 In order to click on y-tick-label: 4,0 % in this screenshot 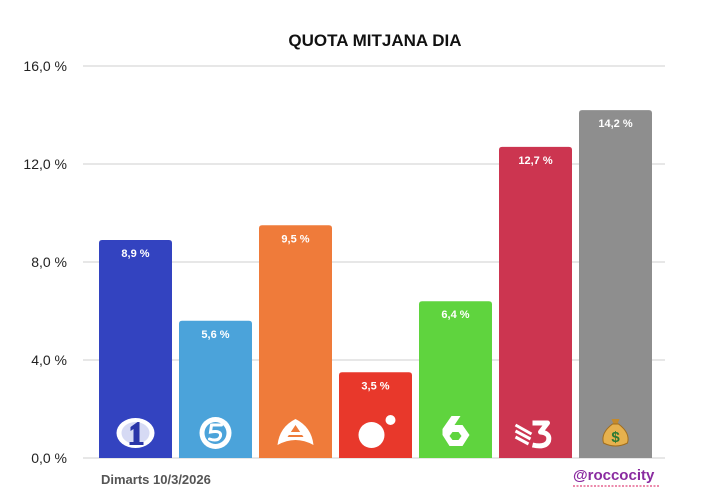, I will do `click(49, 360)`.